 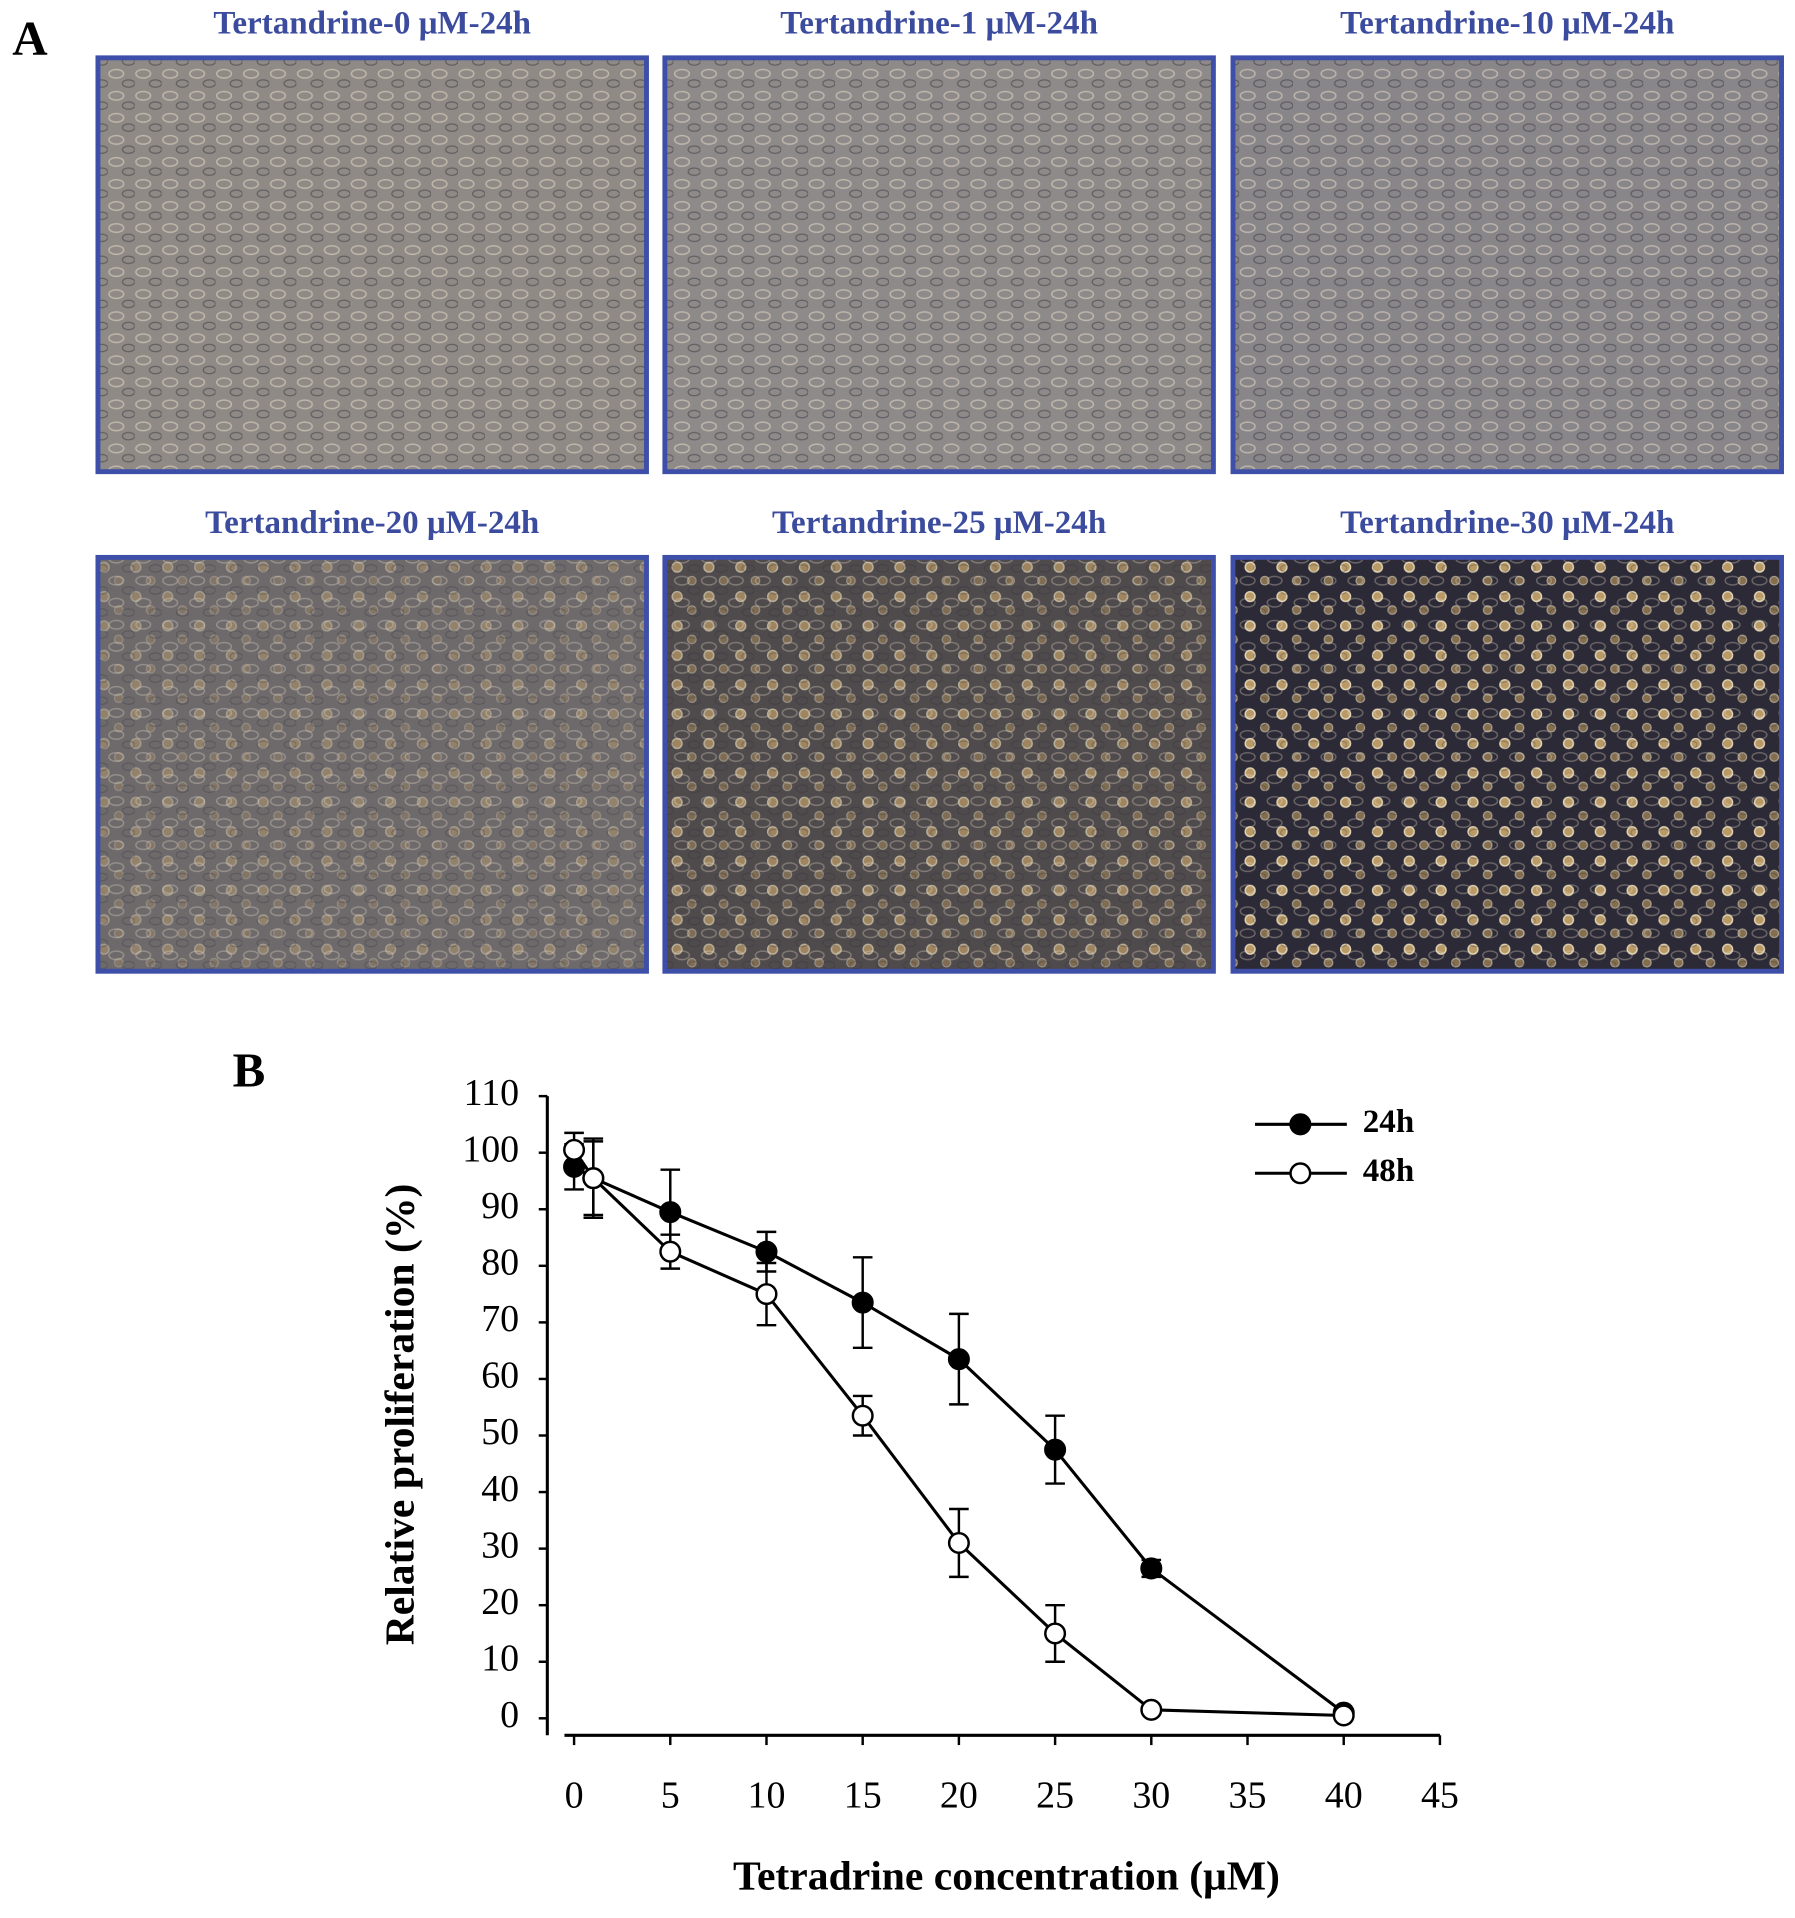 What do you see at coordinates (29, 37) in the screenshot?
I see `panel-label: A` at bounding box center [29, 37].